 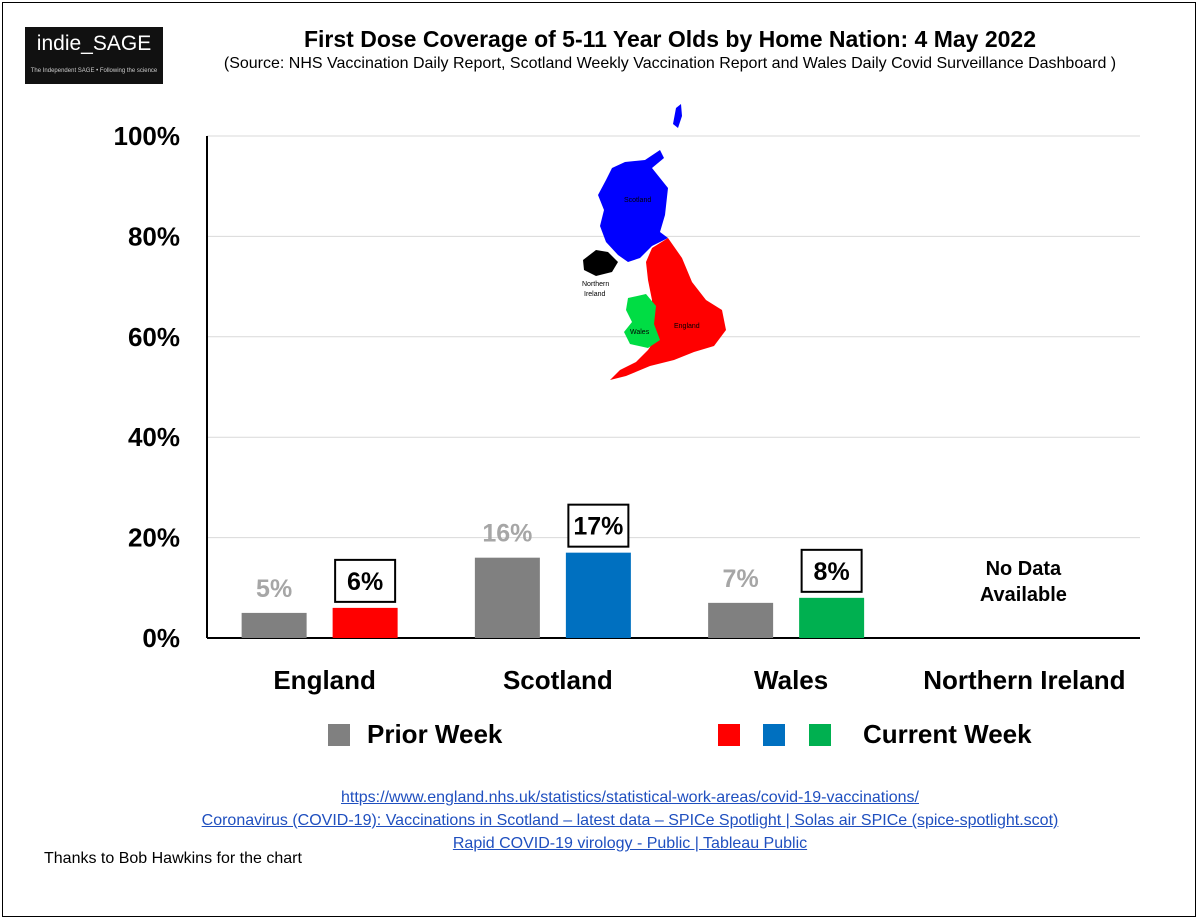 I want to click on data-label-prior: 16%, so click(x=507, y=534).